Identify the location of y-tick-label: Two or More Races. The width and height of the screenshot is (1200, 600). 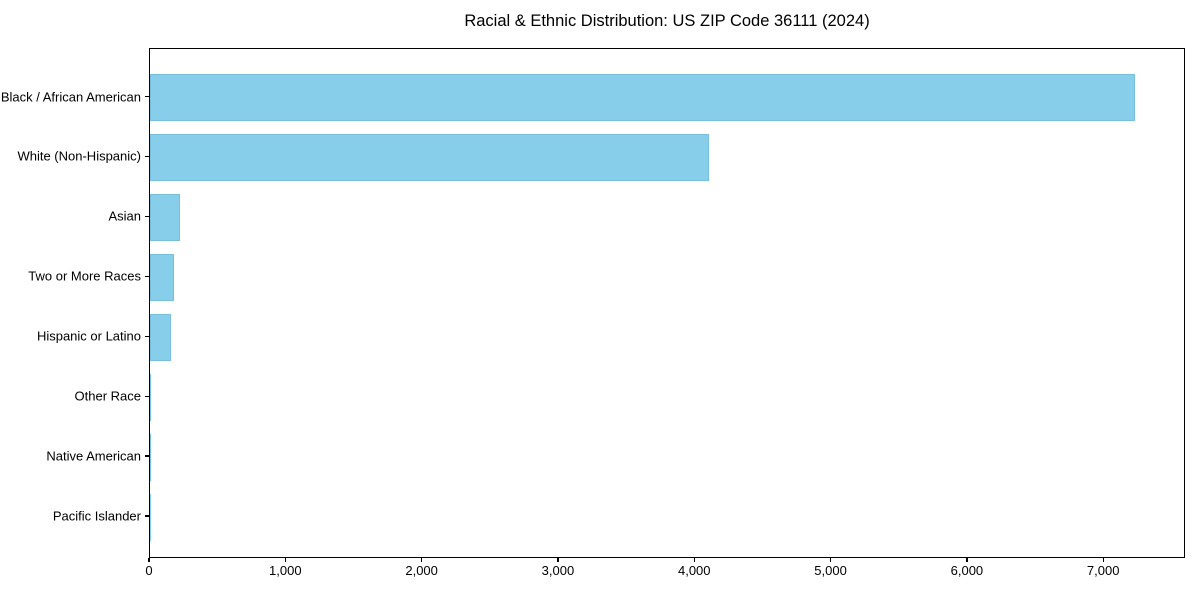
(84, 276).